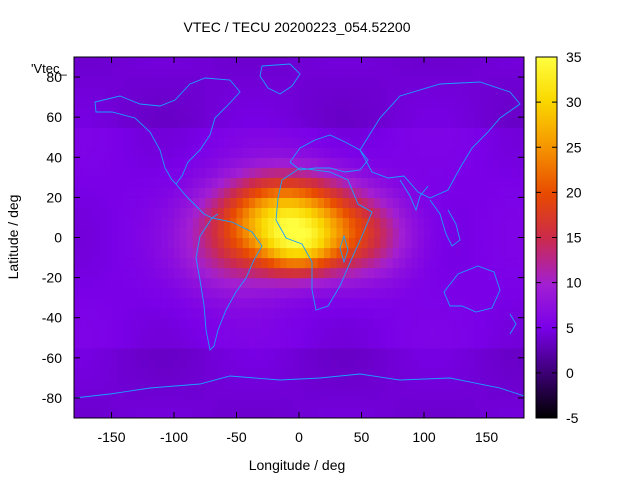 The image size is (640, 480). I want to click on x-tick-label: -150, so click(111, 437).